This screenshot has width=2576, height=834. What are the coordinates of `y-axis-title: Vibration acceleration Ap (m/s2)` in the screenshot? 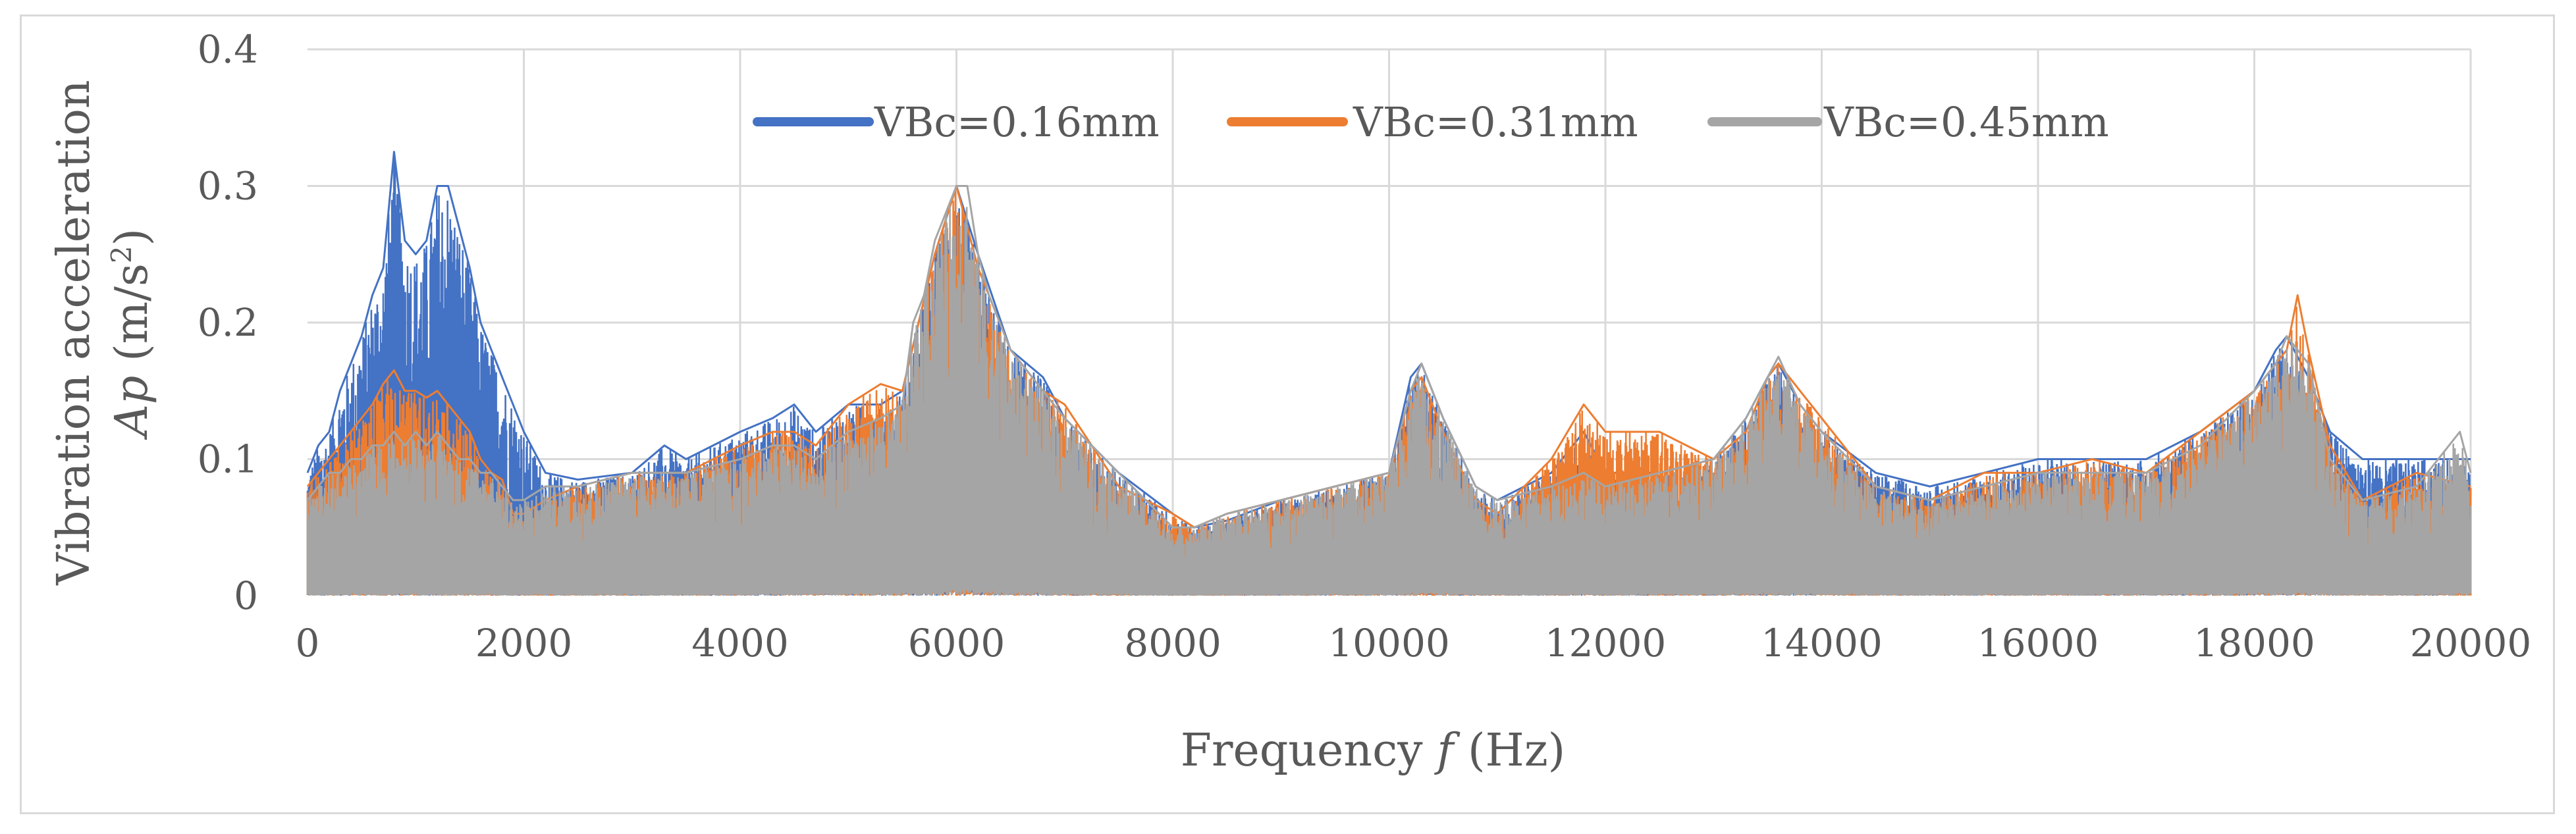 It's located at (103, 332).